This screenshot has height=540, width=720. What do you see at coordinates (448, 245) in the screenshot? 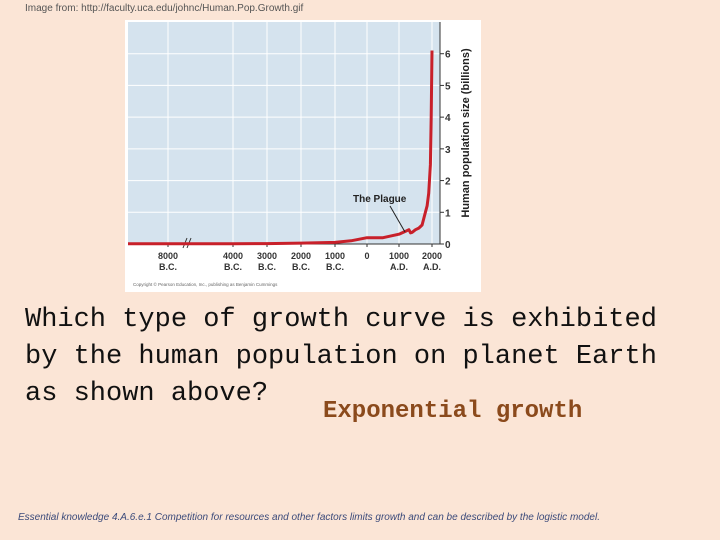
I see `y-tick-label: 0` at bounding box center [448, 245].